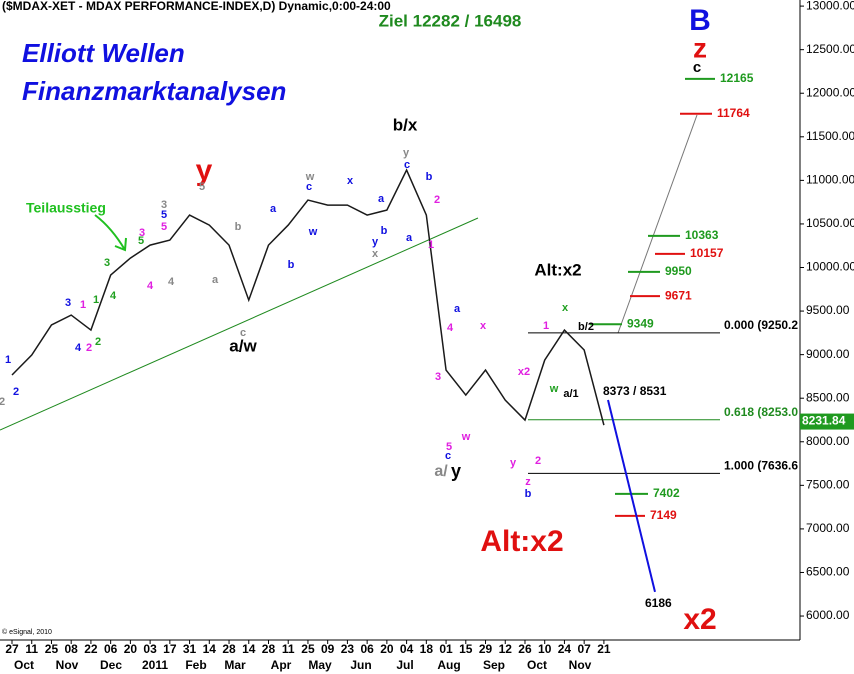 This screenshot has height=674, width=854. I want to click on y-tick-label: 11000.00, so click(830, 180).